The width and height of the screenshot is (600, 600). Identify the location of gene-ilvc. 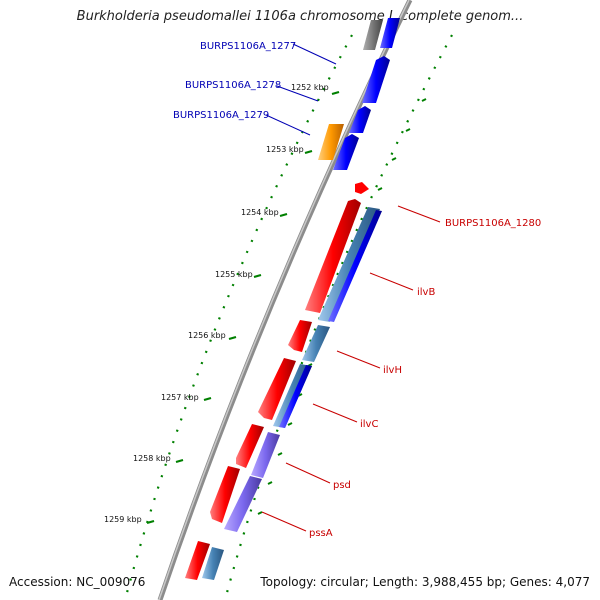
(277, 389).